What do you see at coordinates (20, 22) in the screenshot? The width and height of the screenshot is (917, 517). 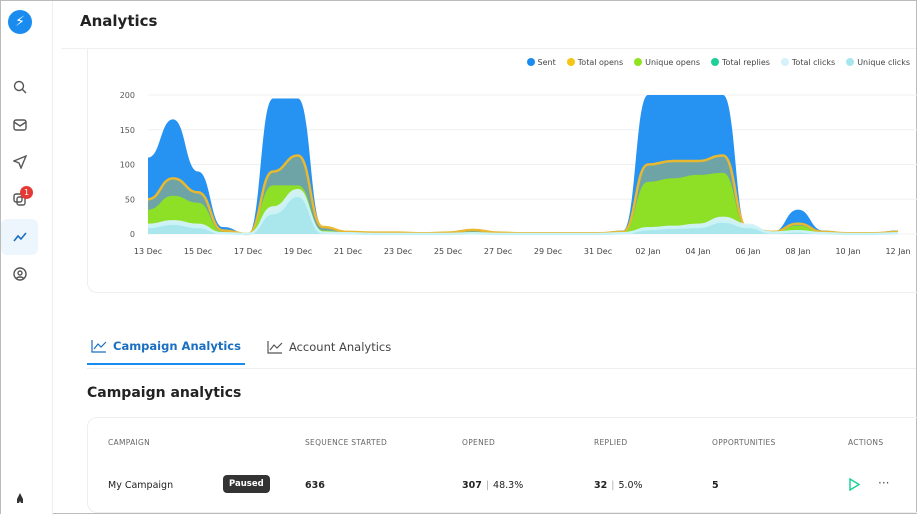 I see `logo-icon: ⚡` at bounding box center [20, 22].